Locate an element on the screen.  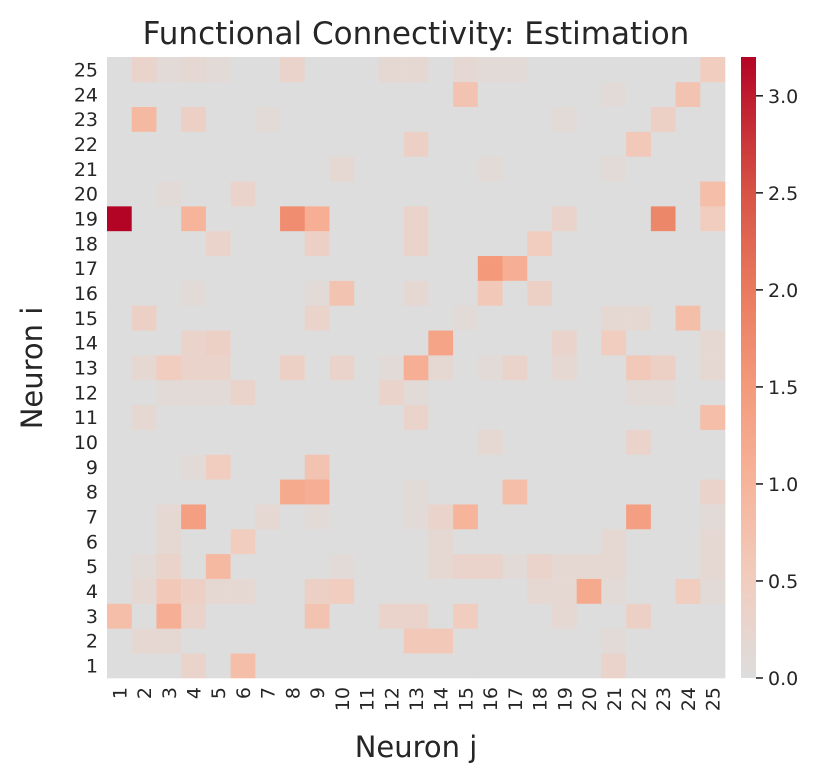
x-tick-label: 12 is located at coordinates (392, 699).